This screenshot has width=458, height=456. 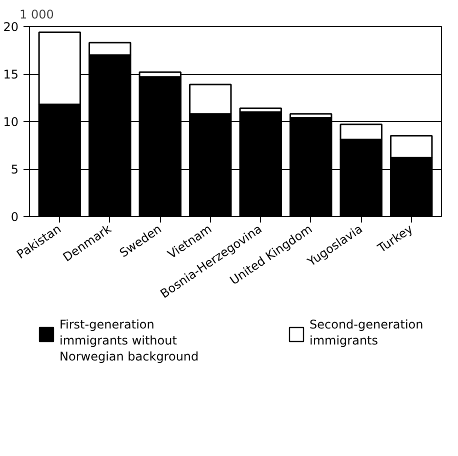 What do you see at coordinates (11, 122) in the screenshot?
I see `y-tick-label: 10` at bounding box center [11, 122].